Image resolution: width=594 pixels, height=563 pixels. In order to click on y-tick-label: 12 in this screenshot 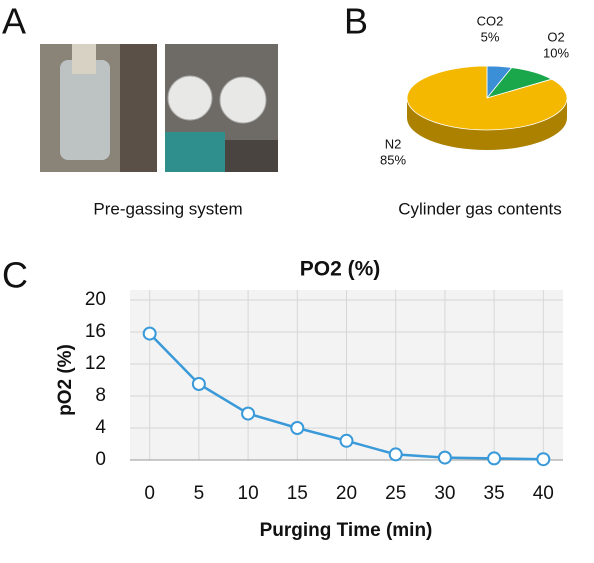, I will do `click(95, 363)`.